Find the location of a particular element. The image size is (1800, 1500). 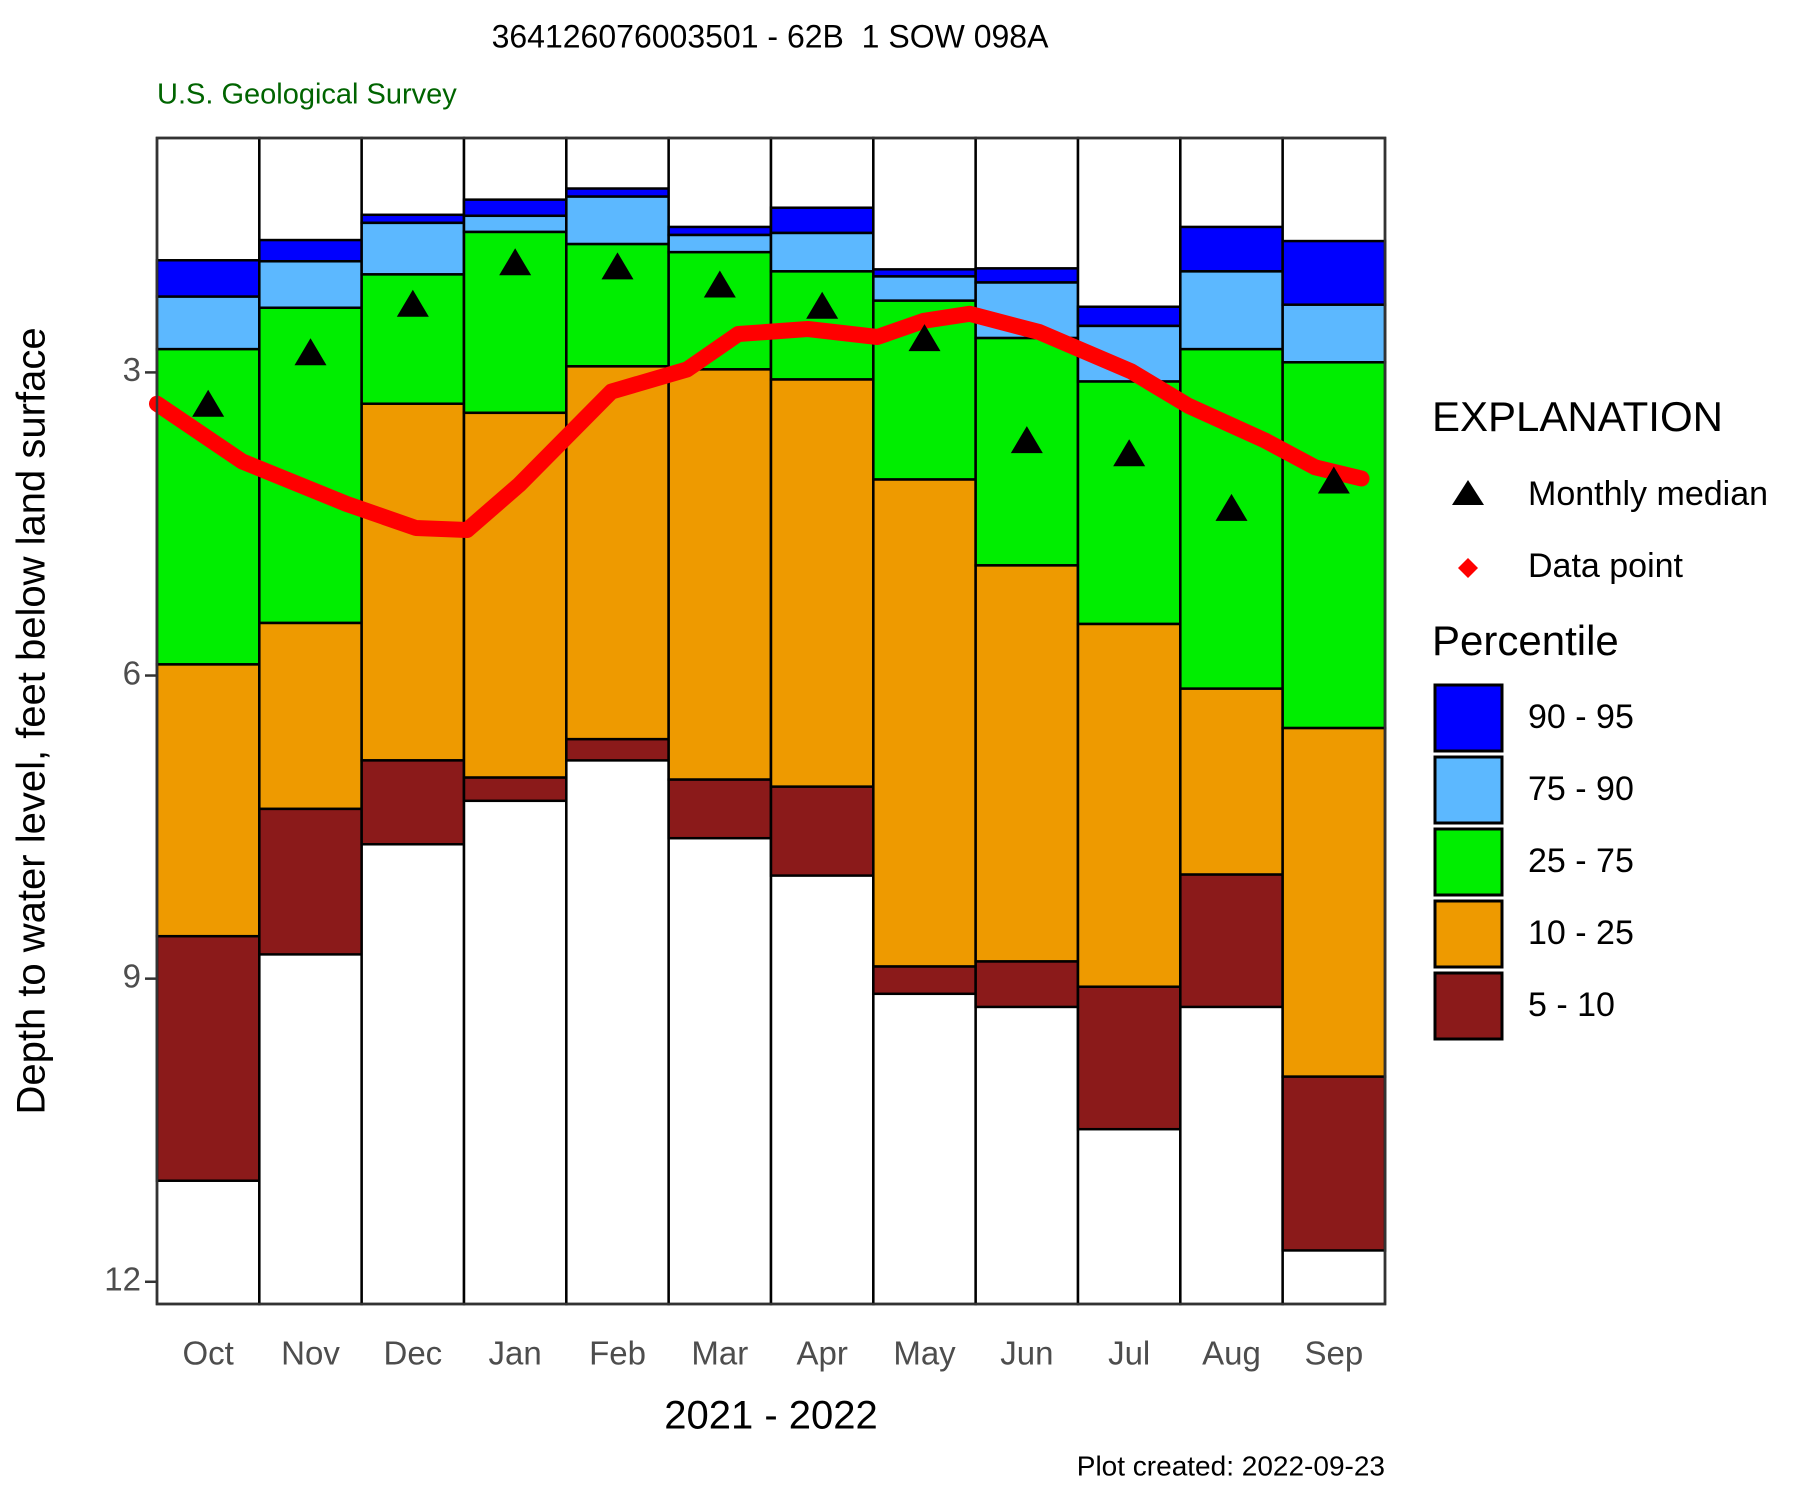

x-tick-label: Dec is located at coordinates (412, 1353).